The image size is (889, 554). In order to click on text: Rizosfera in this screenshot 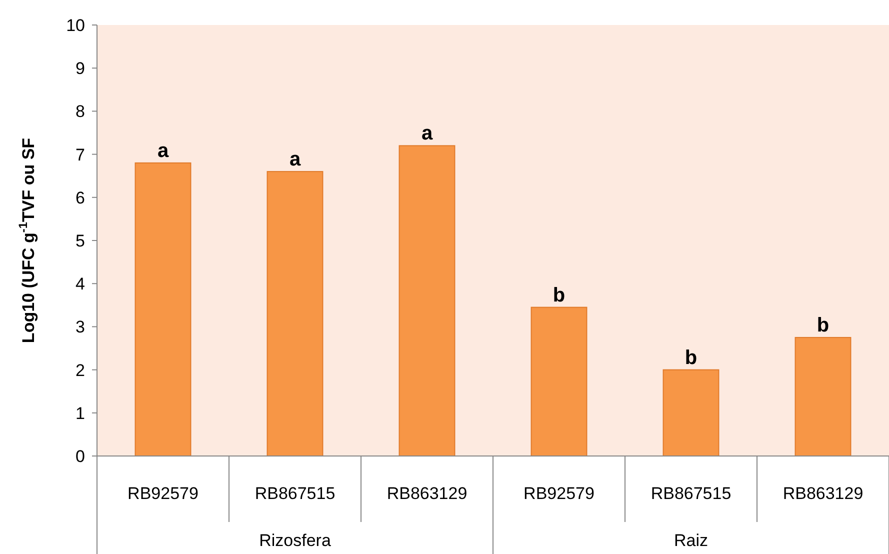, I will do `click(295, 540)`.